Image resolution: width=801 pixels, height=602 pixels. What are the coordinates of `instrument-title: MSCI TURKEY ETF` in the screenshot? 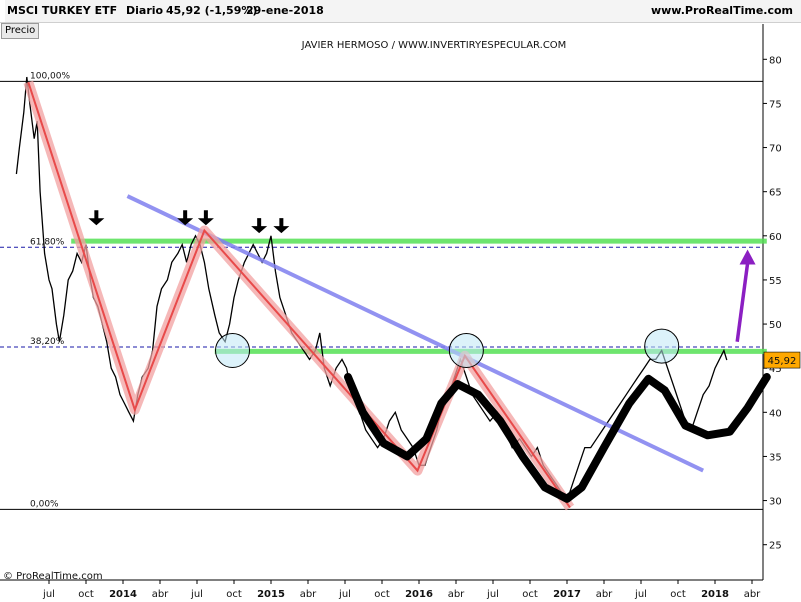 It's located at (62, 10).